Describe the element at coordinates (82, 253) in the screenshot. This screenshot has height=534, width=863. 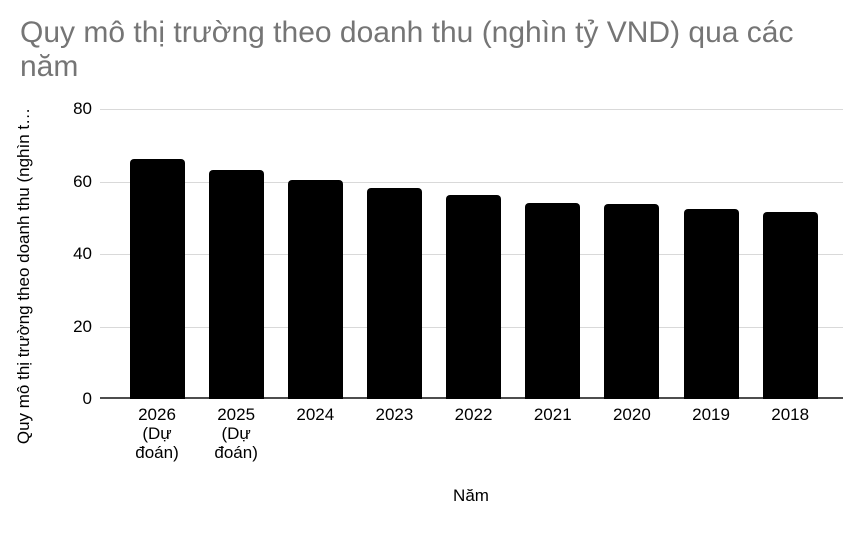
I see `y-tick-label-40: 40` at that location.